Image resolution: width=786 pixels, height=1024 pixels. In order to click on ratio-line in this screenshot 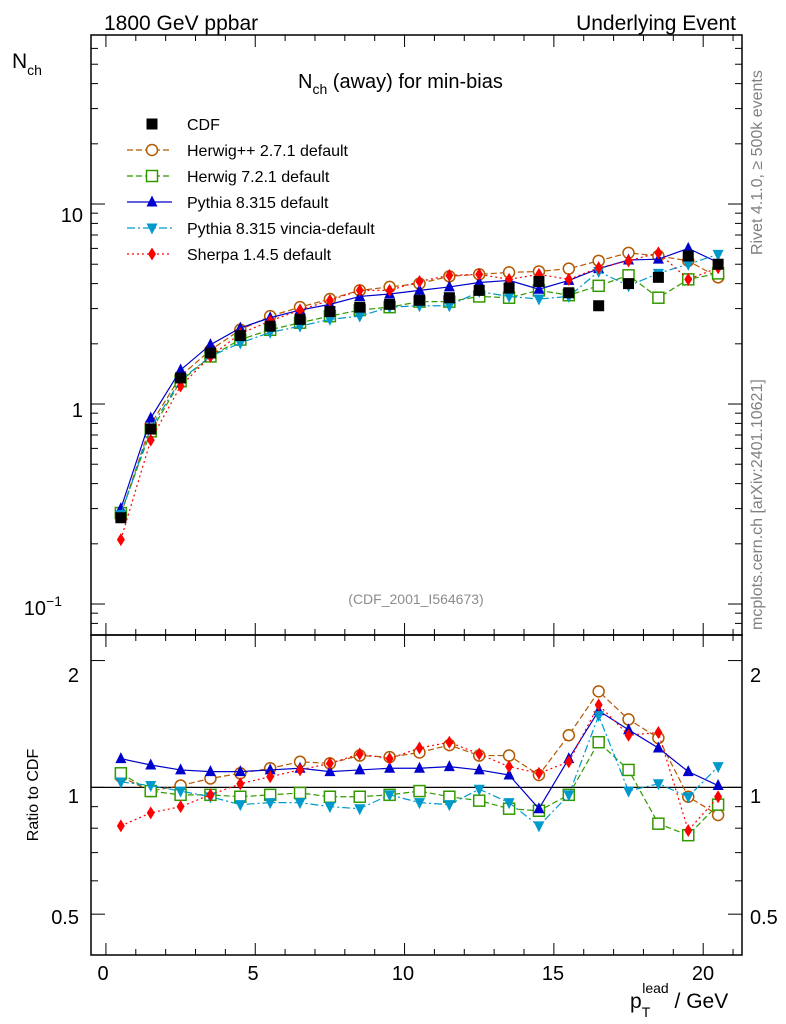, I will do `click(419, 767)`.